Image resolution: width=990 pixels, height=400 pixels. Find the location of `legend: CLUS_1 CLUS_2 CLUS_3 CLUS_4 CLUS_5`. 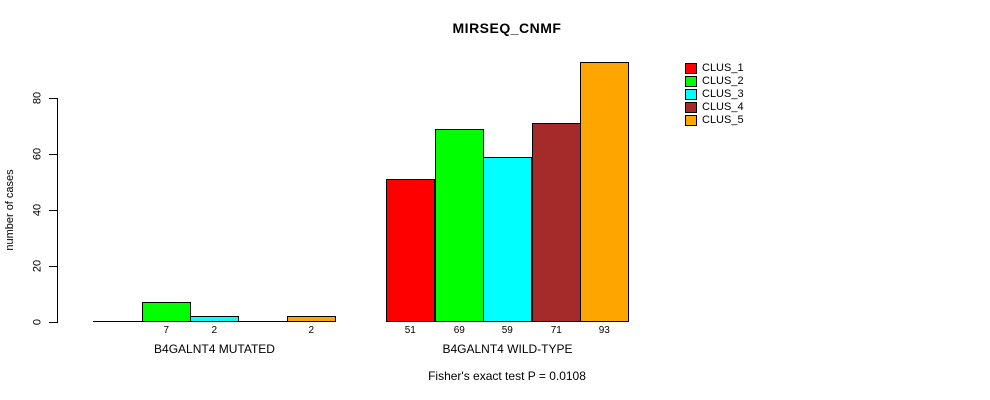

legend: CLUS_1 CLUS_2 CLUS_3 CLUS_4 CLUS_5 is located at coordinates (714, 94).